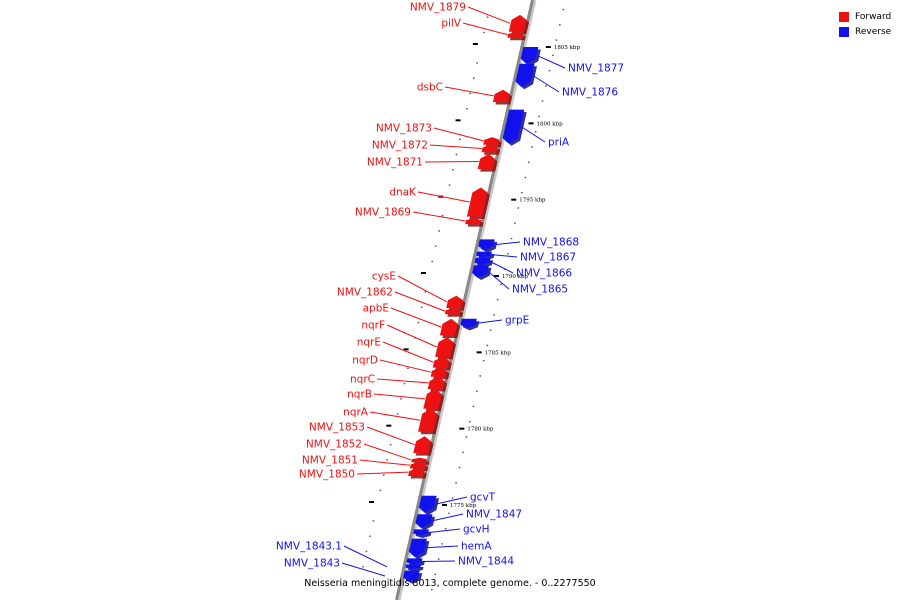 The width and height of the screenshot is (900, 600). What do you see at coordinates (334, 445) in the screenshot?
I see `gene-label: NMV_1852` at bounding box center [334, 445].